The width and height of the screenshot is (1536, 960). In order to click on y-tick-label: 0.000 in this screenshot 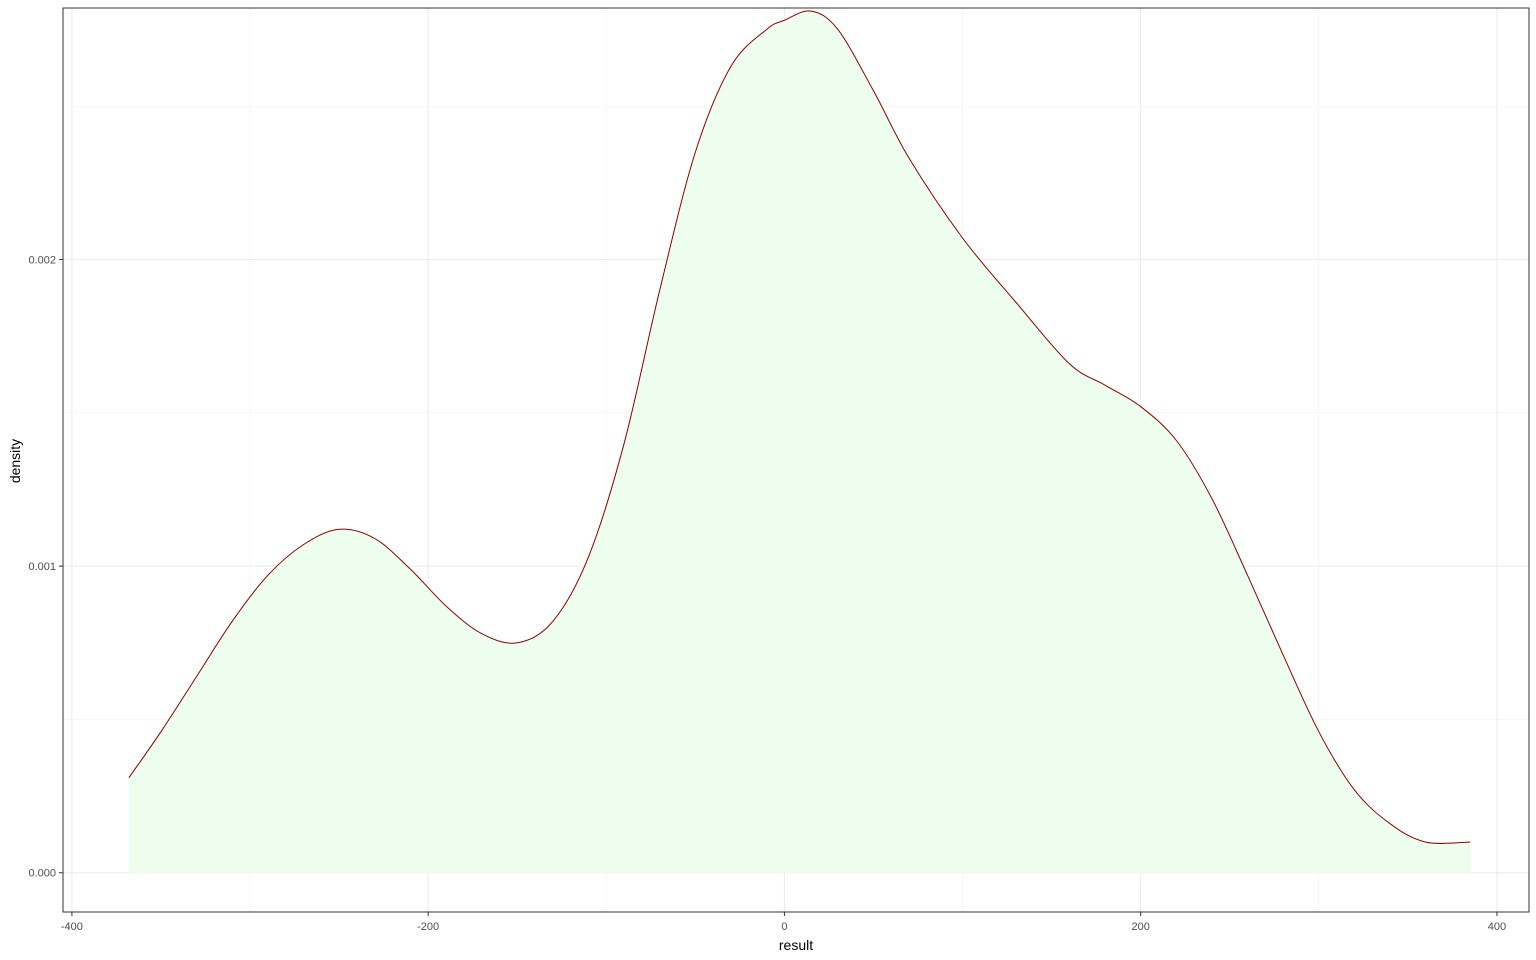, I will do `click(42, 874)`.